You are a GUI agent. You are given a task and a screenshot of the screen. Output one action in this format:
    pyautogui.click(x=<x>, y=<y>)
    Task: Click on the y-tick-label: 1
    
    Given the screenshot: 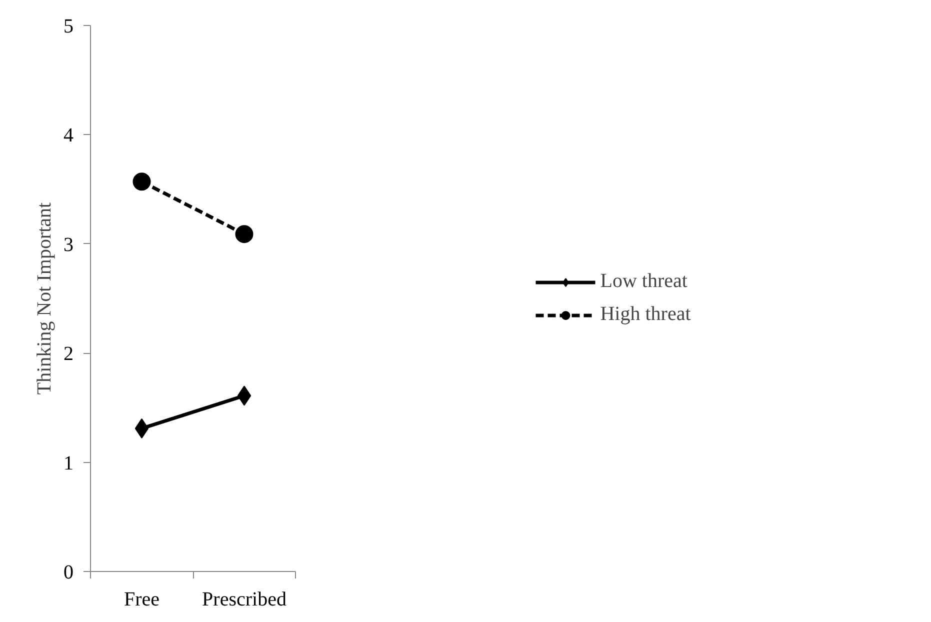 What is the action you would take?
    pyautogui.click(x=69, y=463)
    